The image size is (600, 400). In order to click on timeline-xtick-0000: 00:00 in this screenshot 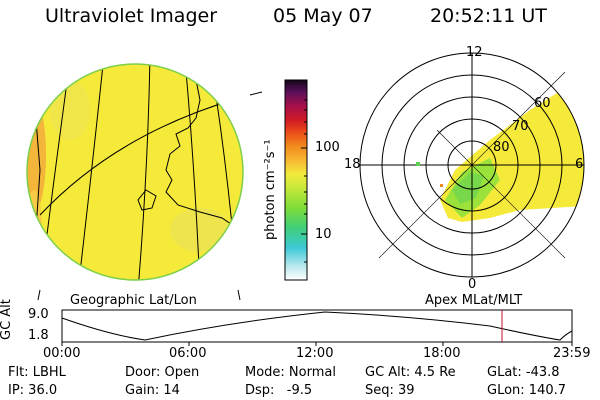, I will do `click(62, 353)`.